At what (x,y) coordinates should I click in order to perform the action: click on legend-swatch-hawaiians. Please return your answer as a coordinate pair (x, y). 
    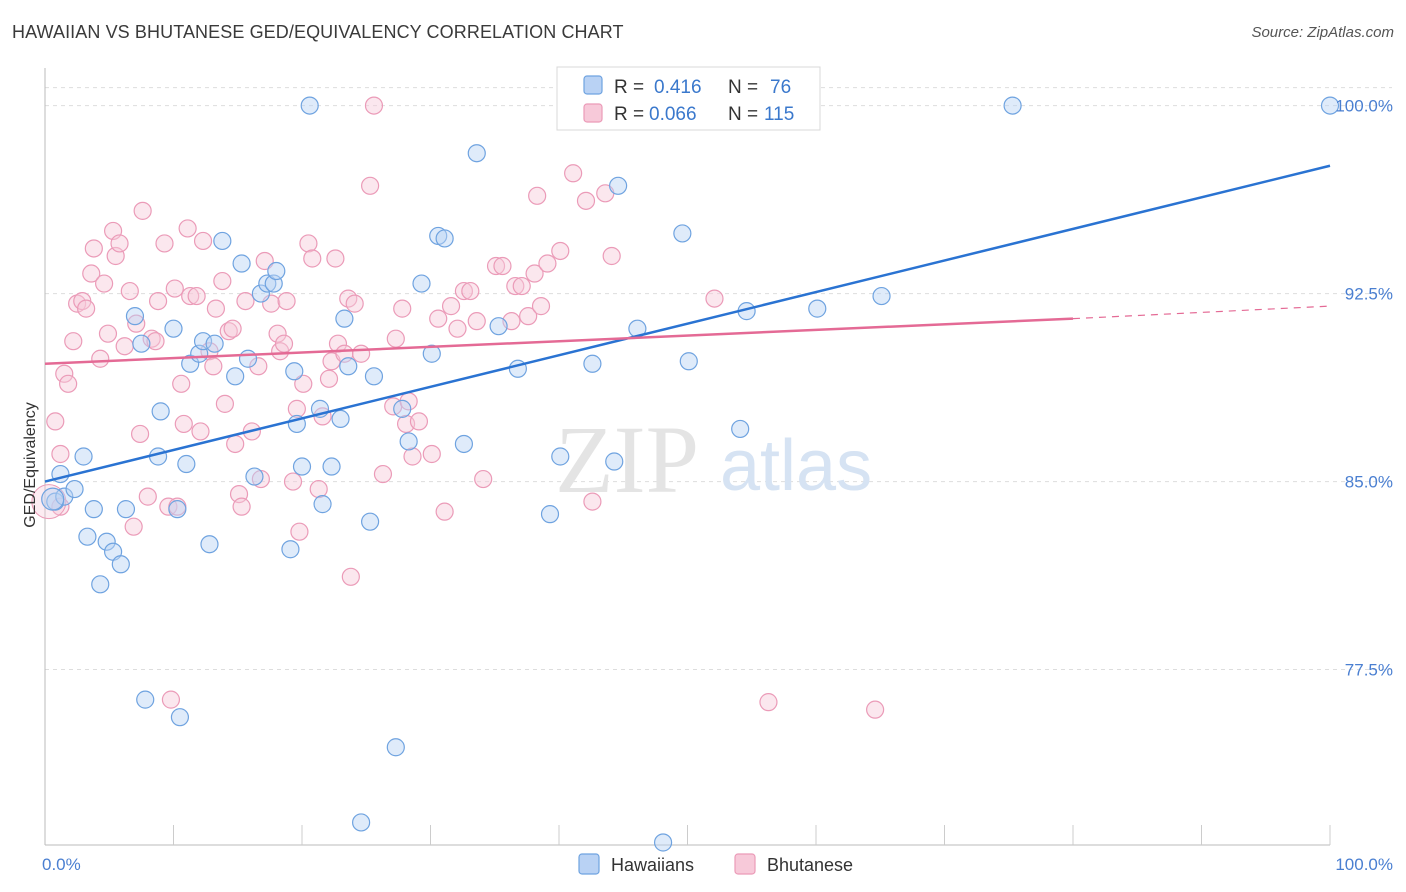
    Looking at the image, I should click on (593, 85).